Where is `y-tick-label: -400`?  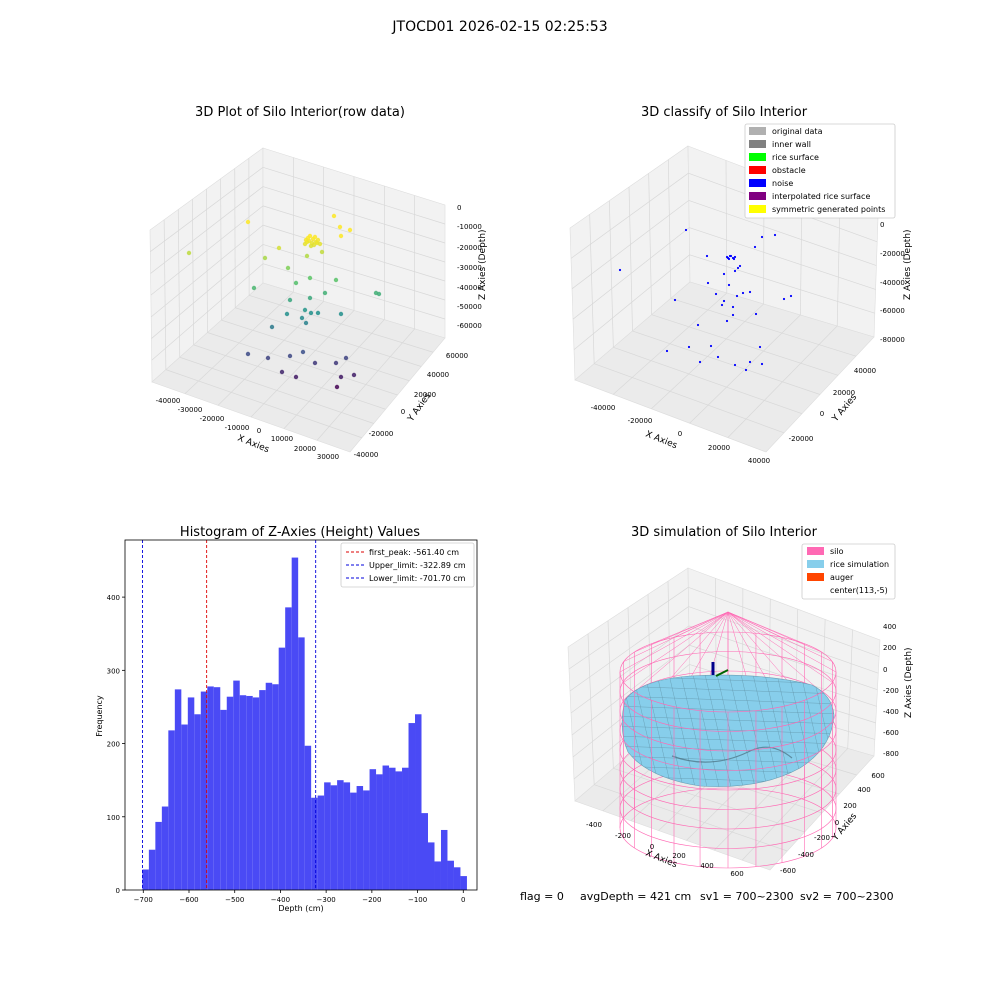 y-tick-label: -400 is located at coordinates (806, 855).